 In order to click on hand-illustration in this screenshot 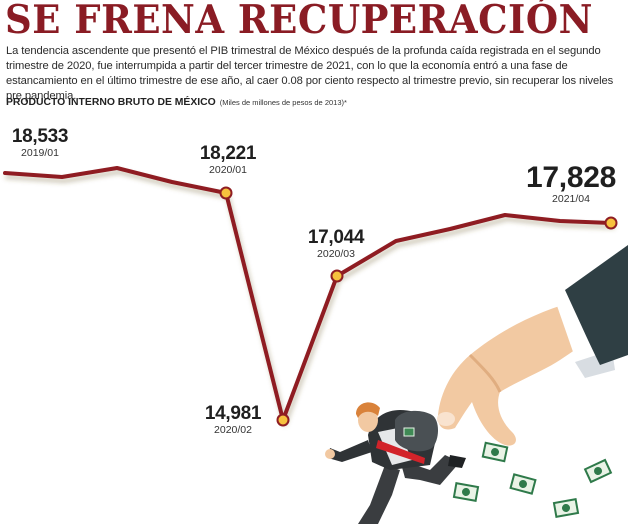, I will do `click(532, 345)`.